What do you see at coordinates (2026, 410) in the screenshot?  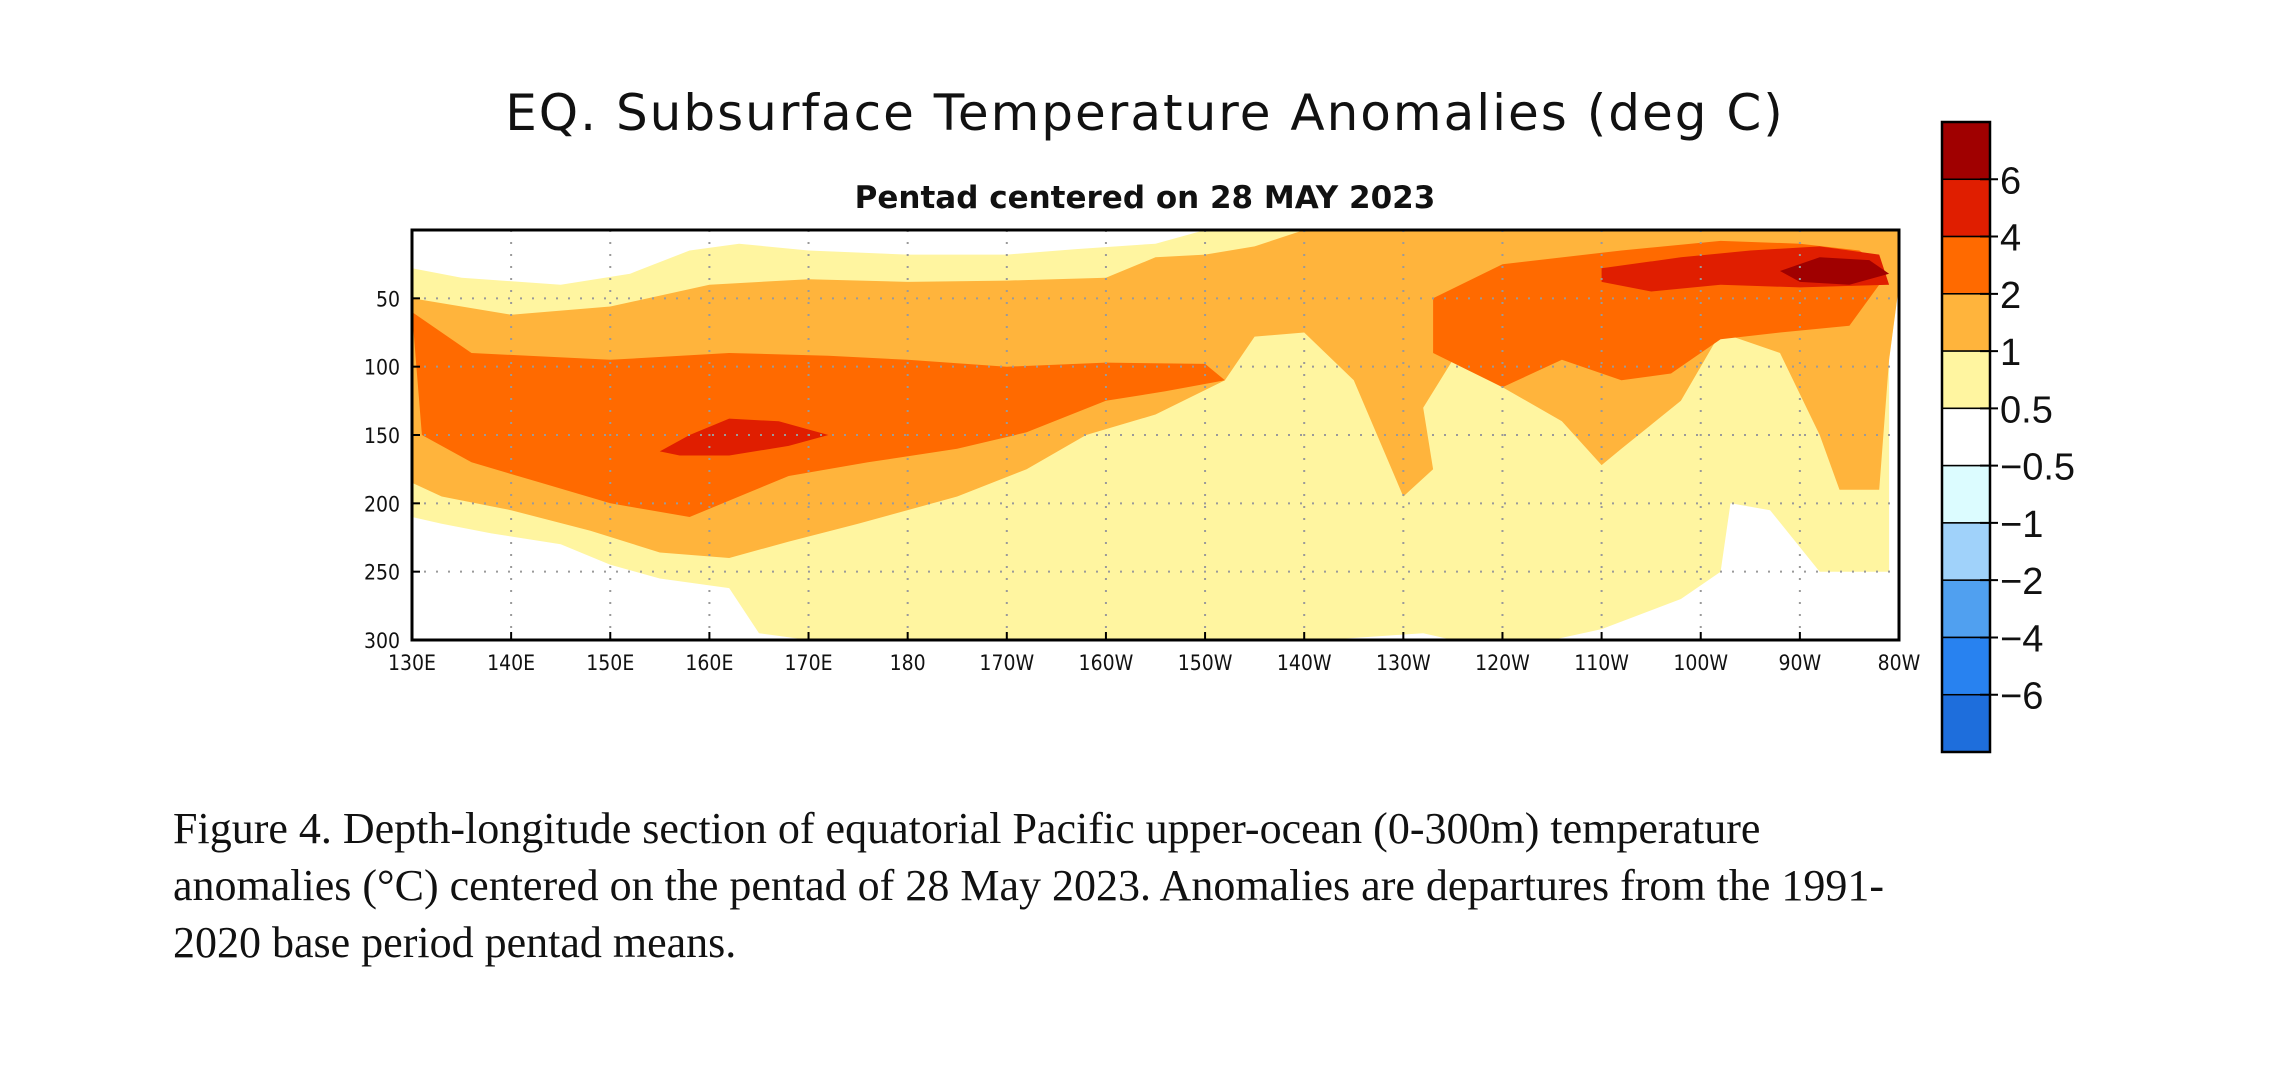 I see `colorbar-label: 0.5` at bounding box center [2026, 410].